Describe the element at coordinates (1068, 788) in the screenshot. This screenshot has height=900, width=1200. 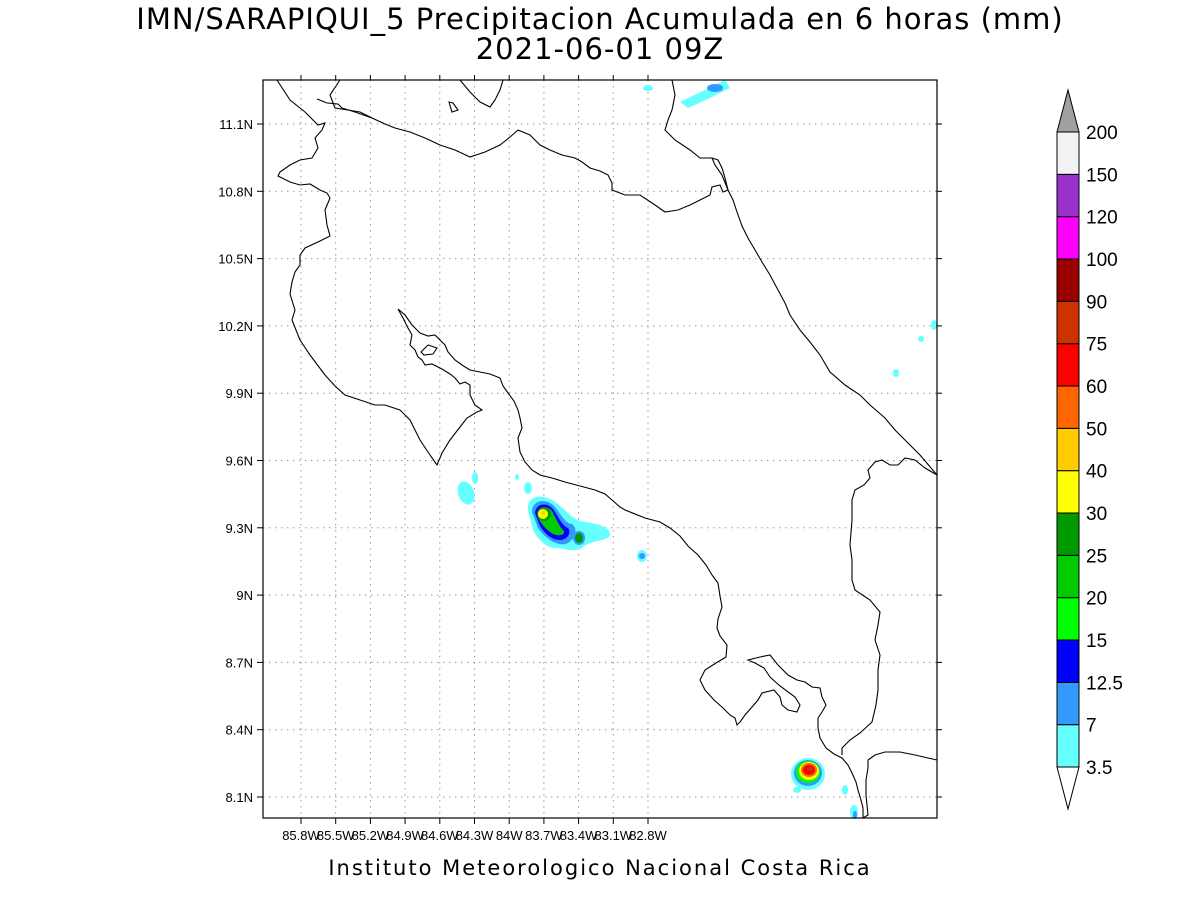
I see `colorbar-under-arrow` at that location.